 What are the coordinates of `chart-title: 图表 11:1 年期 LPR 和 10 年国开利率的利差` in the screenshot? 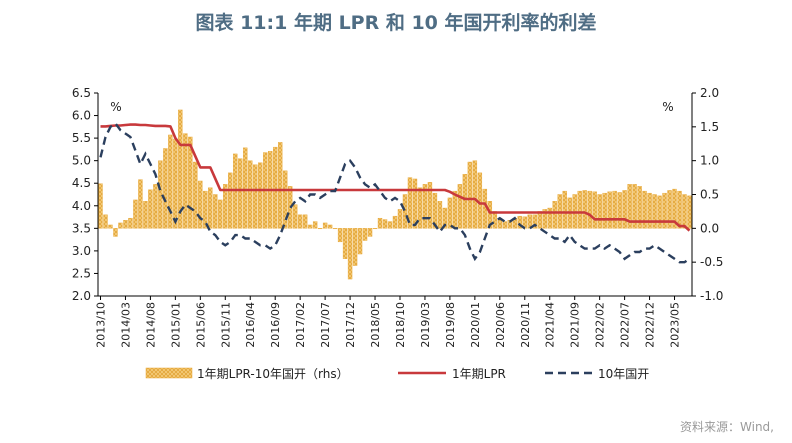 It's located at (396, 23).